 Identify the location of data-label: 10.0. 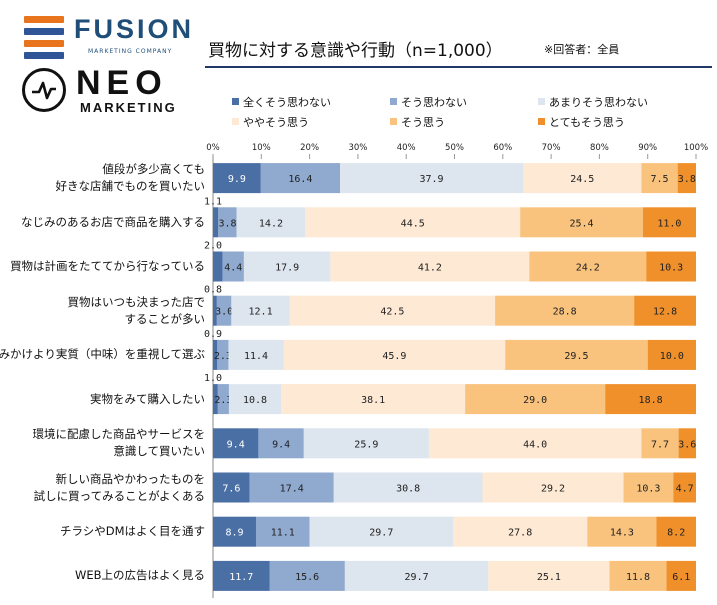
(672, 356).